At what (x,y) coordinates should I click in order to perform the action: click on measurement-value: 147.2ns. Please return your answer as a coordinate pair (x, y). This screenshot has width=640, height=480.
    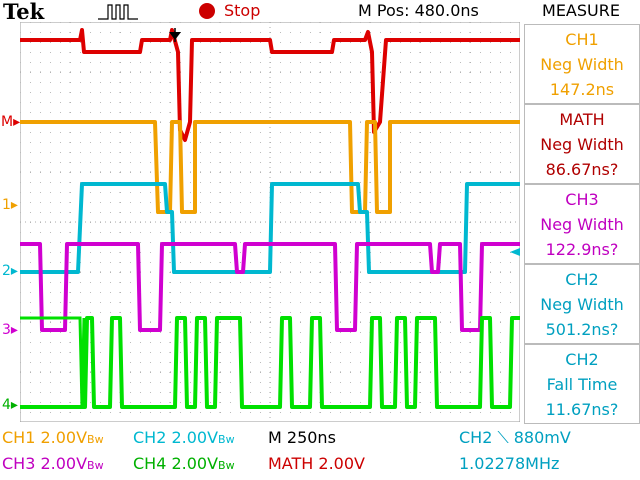
    Looking at the image, I should click on (582, 89).